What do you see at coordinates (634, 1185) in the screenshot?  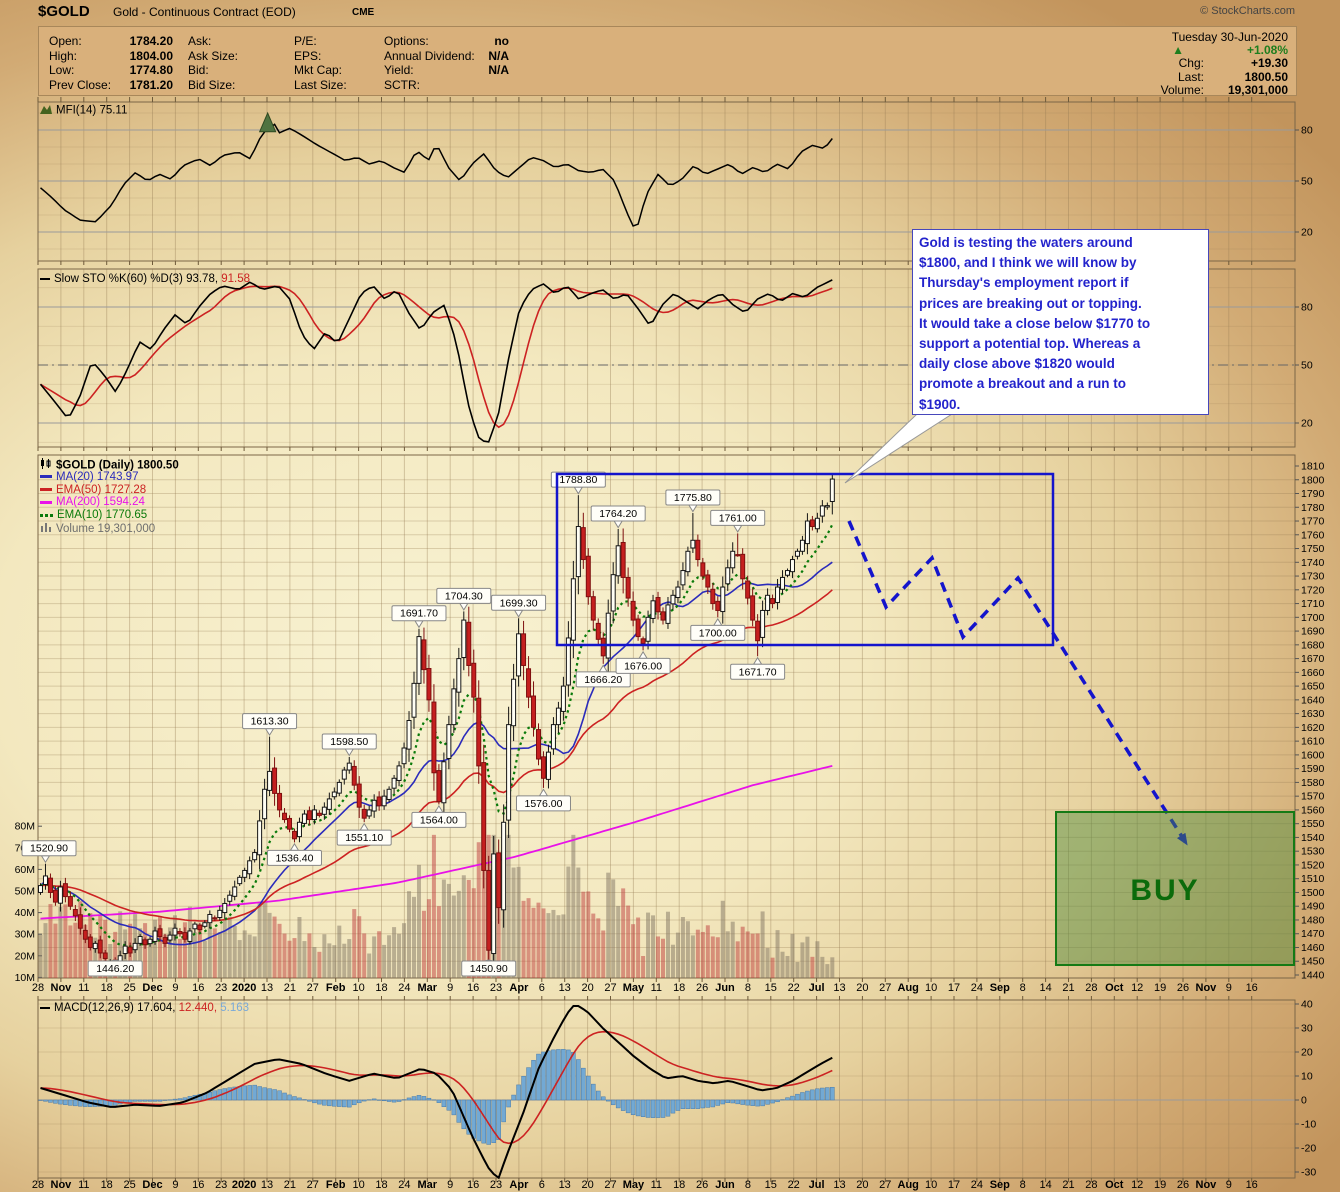 I see `date-tick-label: May` at bounding box center [634, 1185].